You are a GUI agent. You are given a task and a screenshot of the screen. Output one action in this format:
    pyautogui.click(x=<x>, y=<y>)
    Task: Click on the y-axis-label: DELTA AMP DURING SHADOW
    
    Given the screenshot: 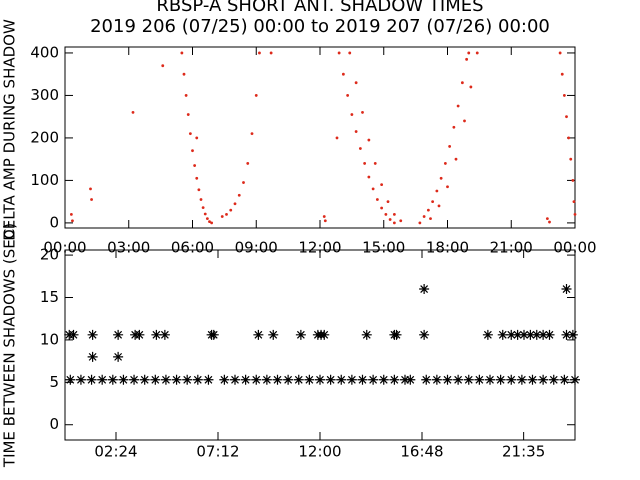 What is the action you would take?
    pyautogui.click(x=10, y=130)
    